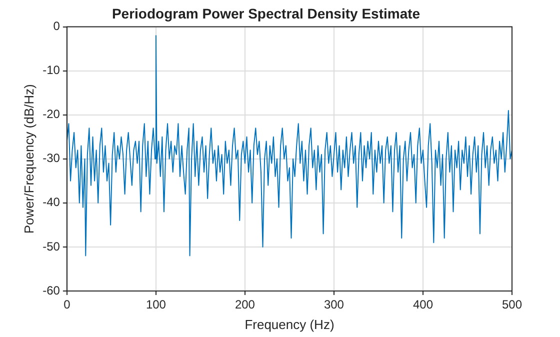 The image size is (560, 337). Describe the element at coordinates (67, 305) in the screenshot. I see `x-tick-label: 0` at that location.